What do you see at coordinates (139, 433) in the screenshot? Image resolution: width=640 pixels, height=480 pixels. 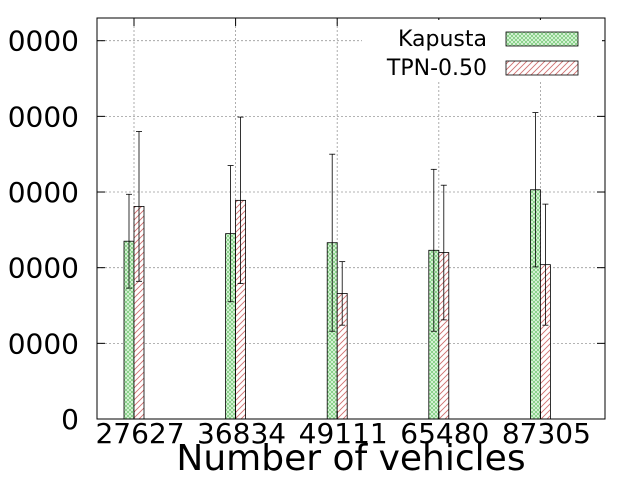 I see `x-tick-label: 27627` at bounding box center [139, 433].